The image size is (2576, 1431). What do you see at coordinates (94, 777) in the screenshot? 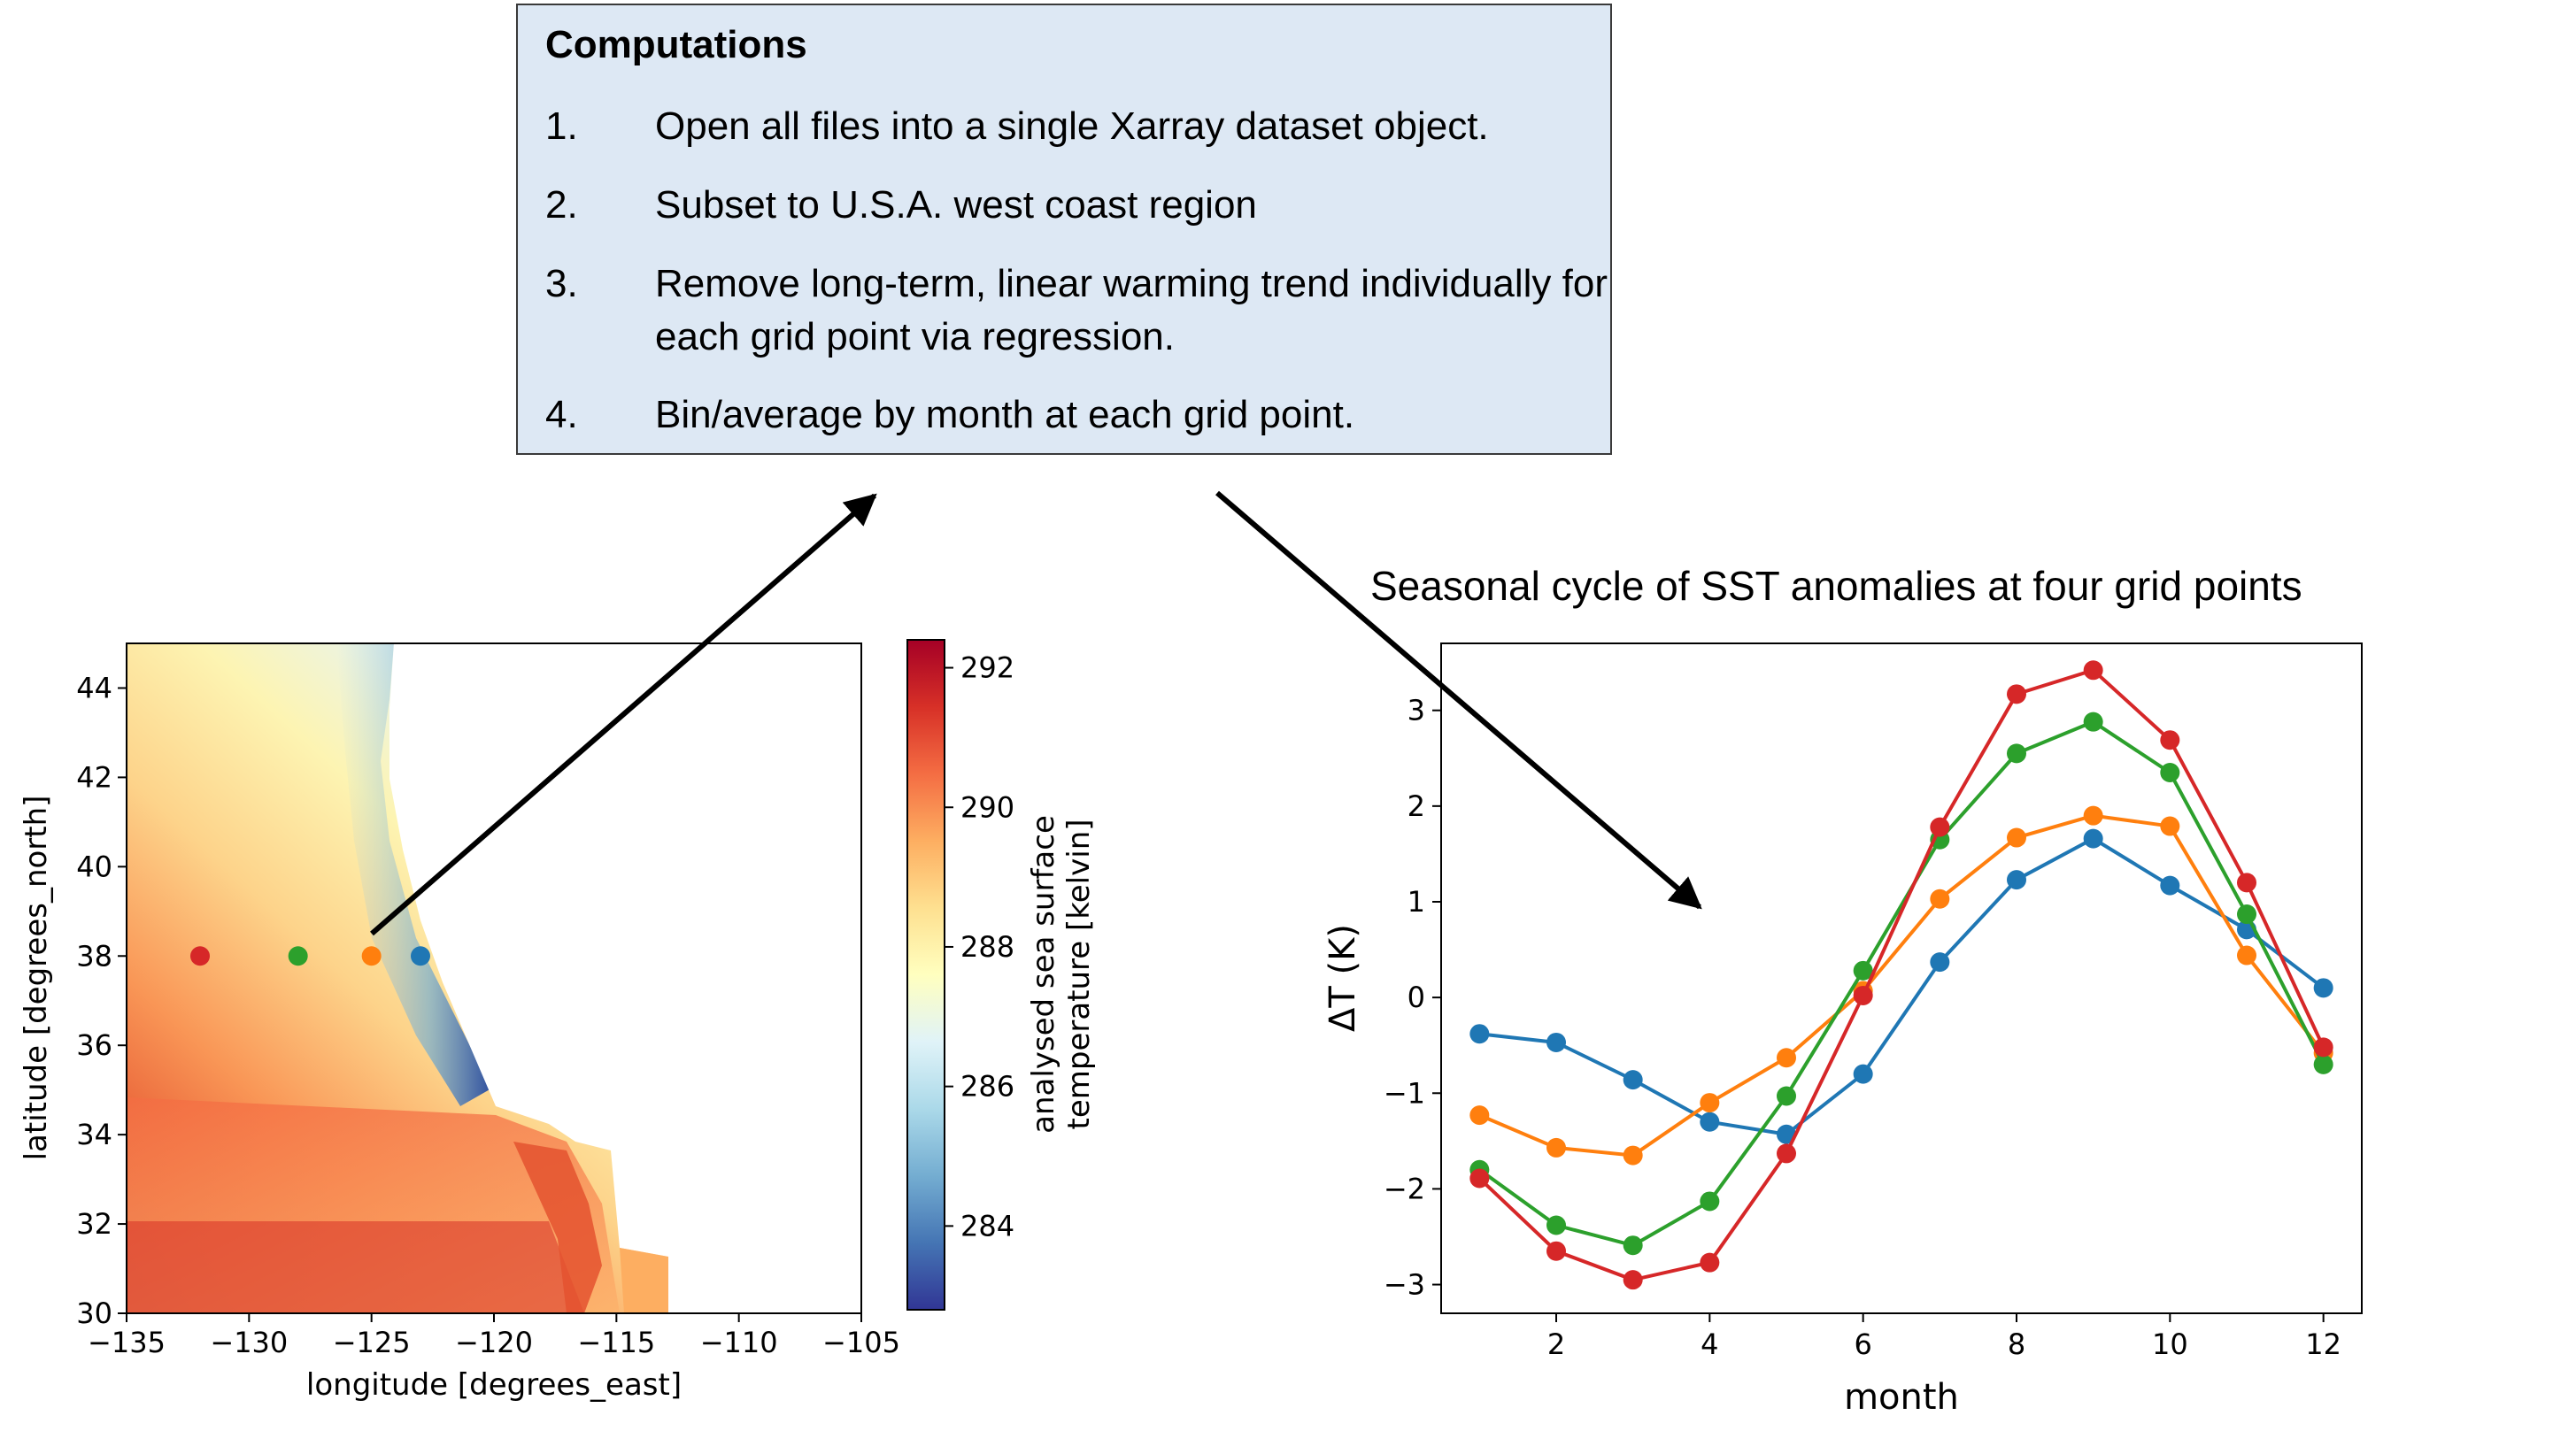
I see `map-y-tick-label: 42` at bounding box center [94, 777].